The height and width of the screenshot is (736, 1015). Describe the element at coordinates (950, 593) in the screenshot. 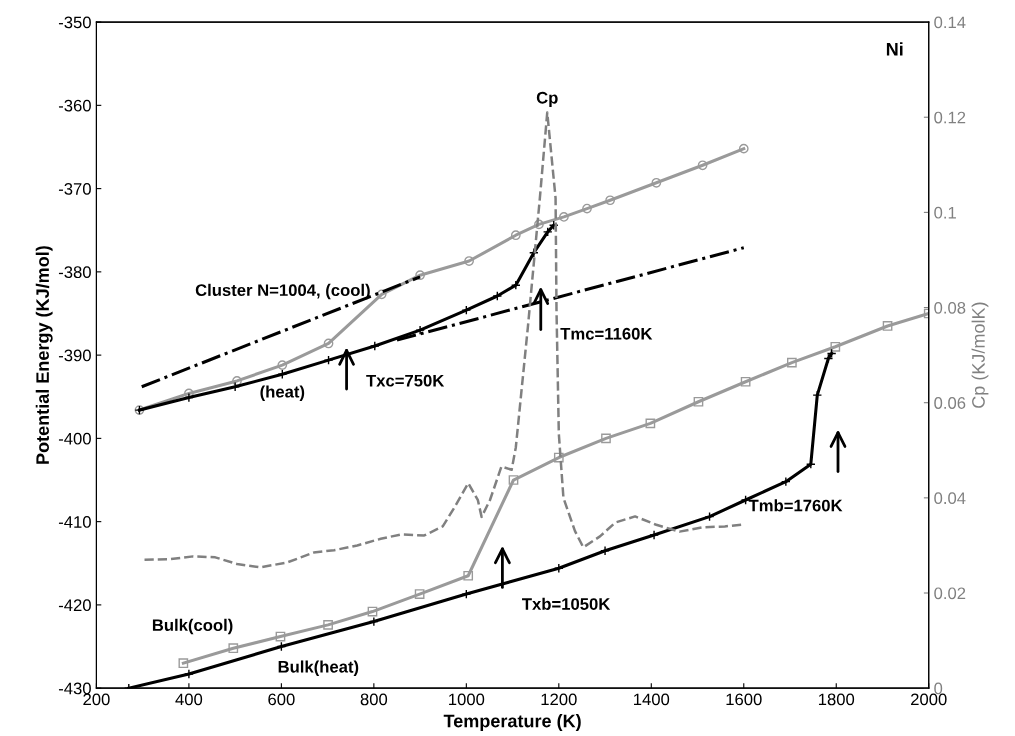

I see `y2-tick-label: 0.02` at that location.